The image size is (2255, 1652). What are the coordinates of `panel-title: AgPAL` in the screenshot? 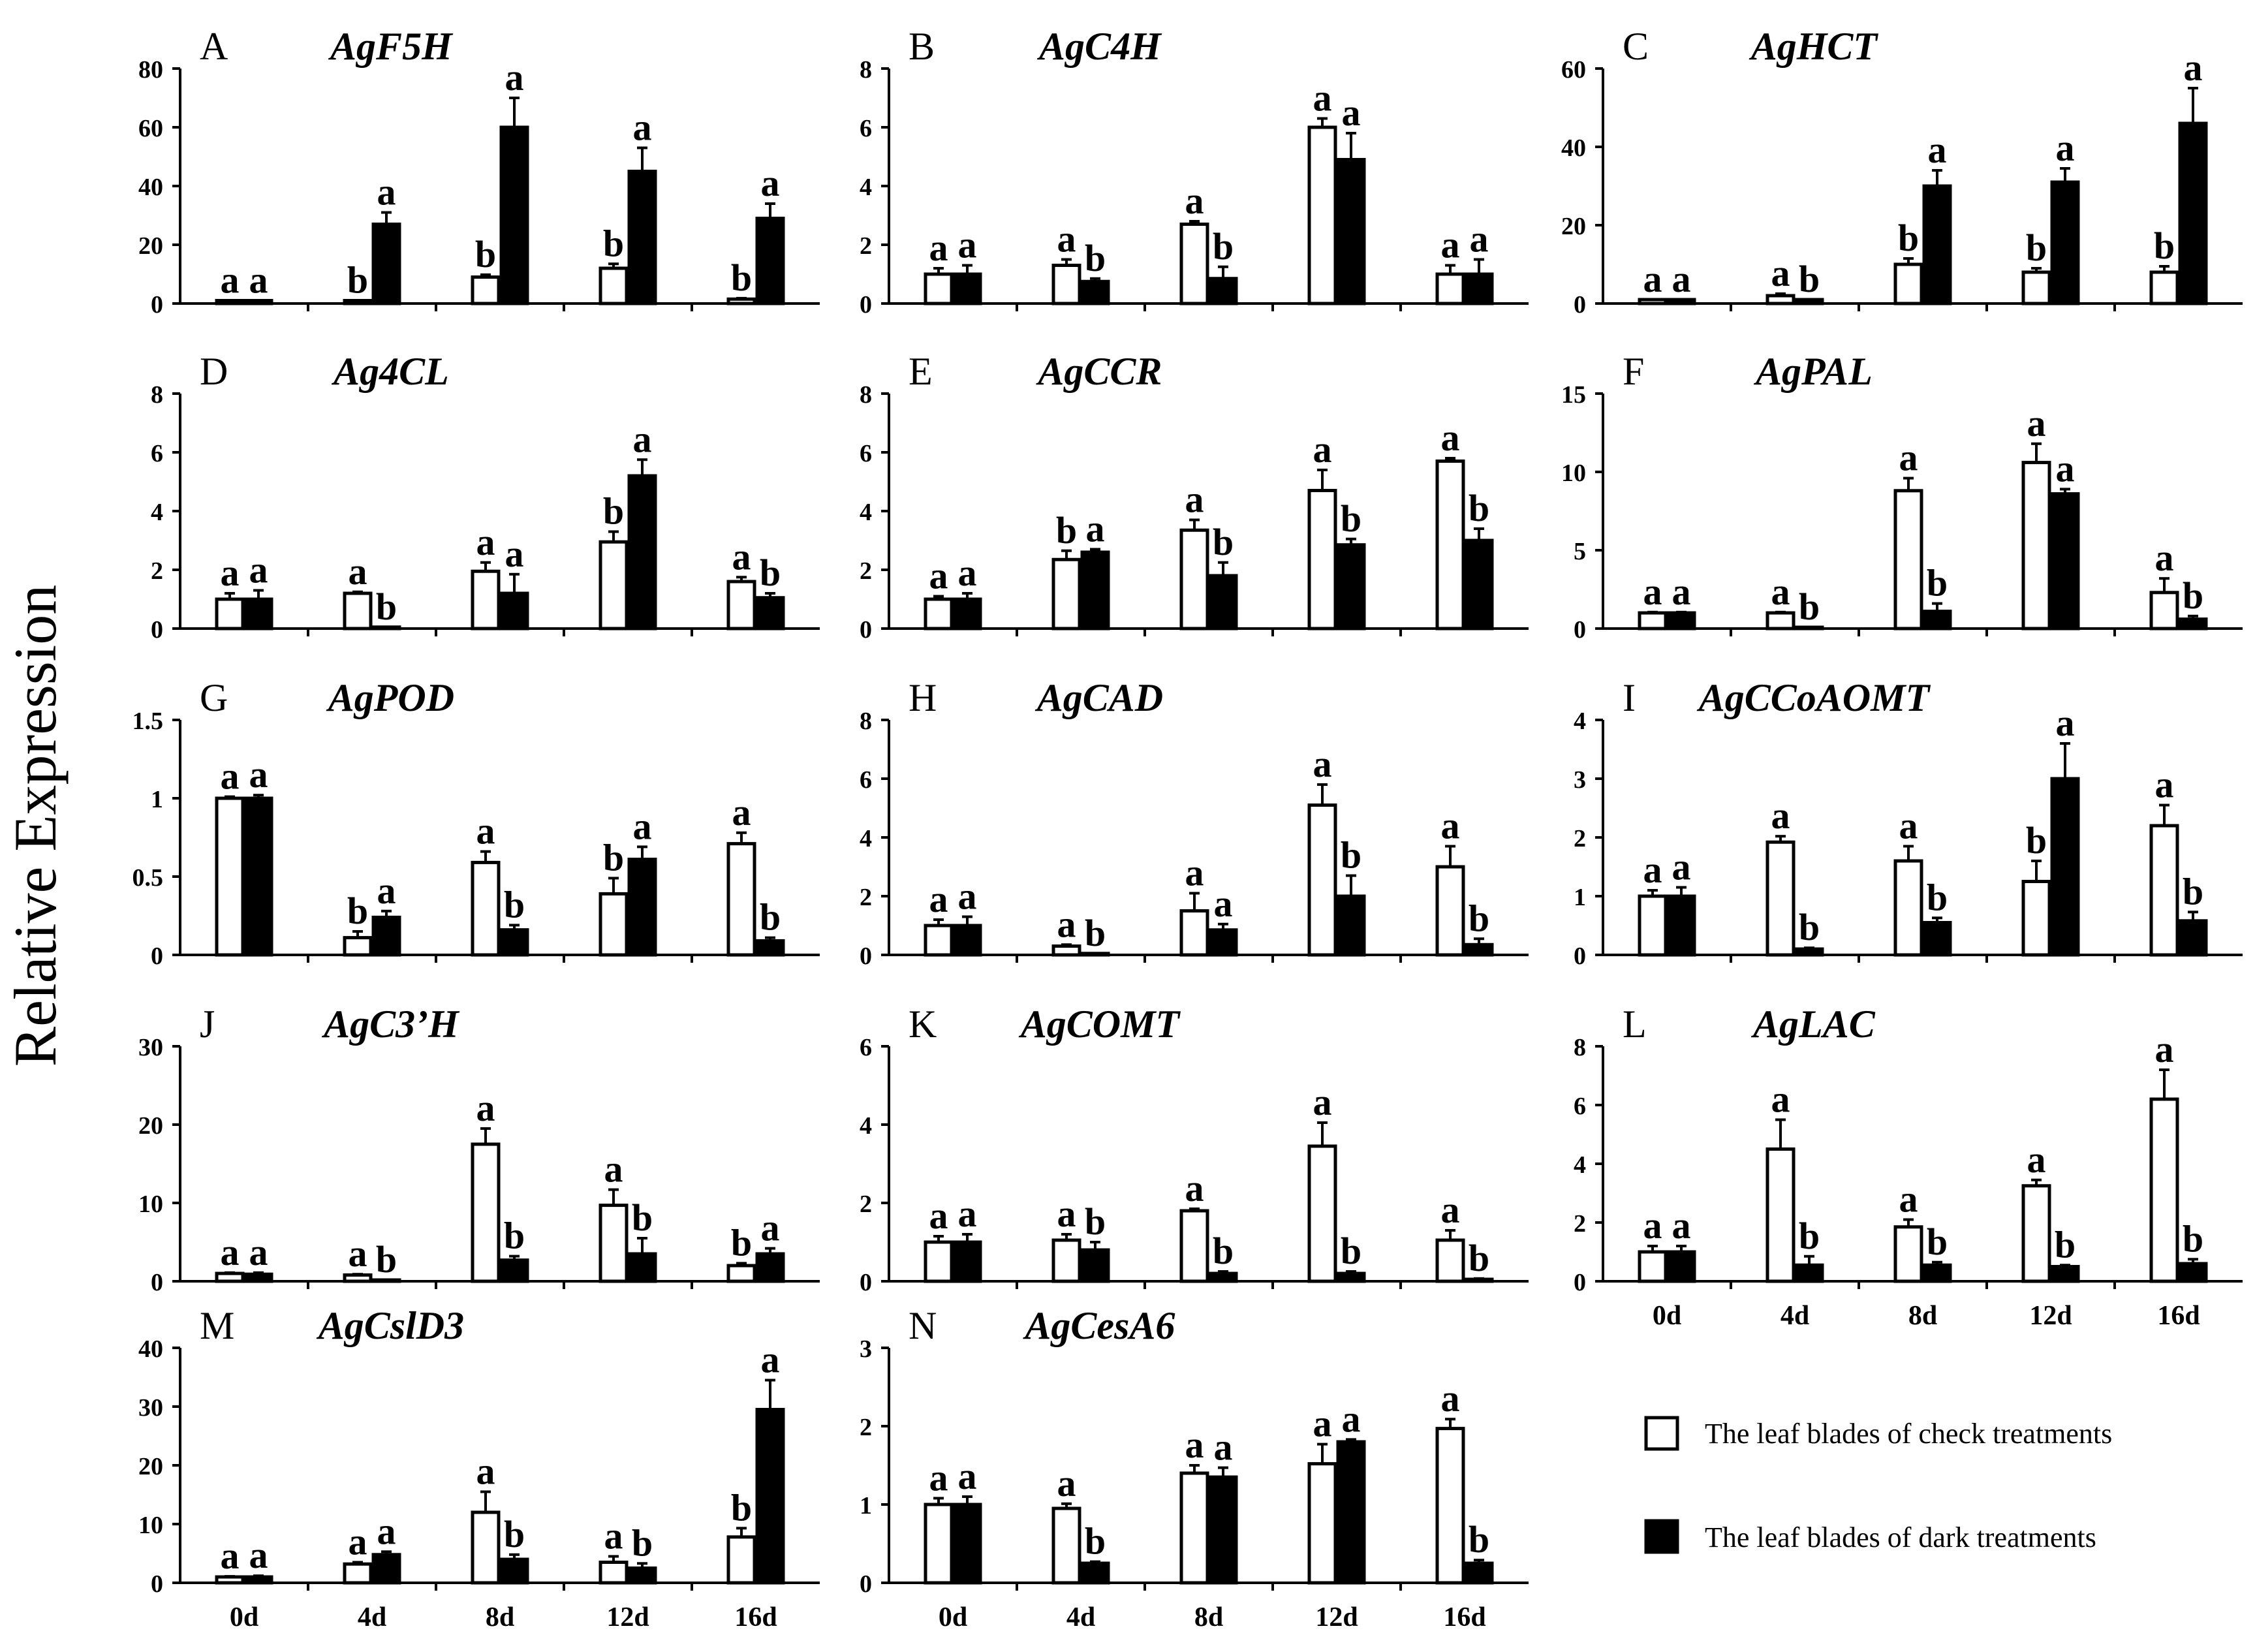 It's located at (1813, 371).